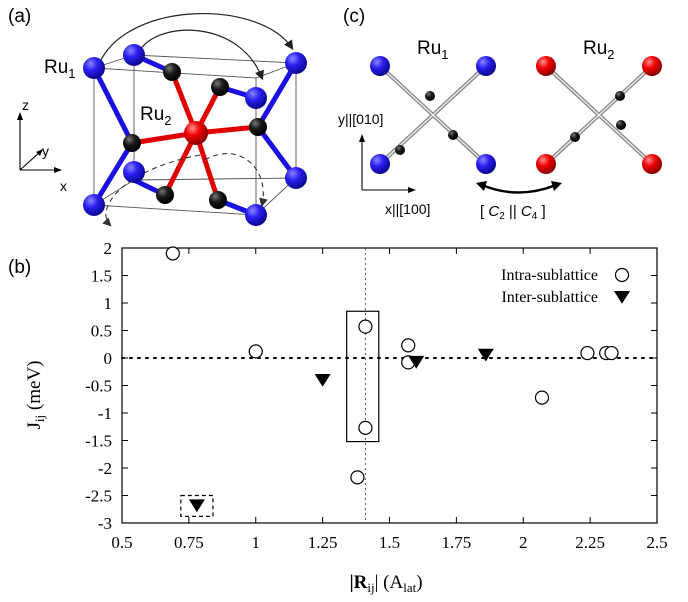 This screenshot has height=602, width=688. I want to click on x-tick-label: 1.25, so click(323, 542).